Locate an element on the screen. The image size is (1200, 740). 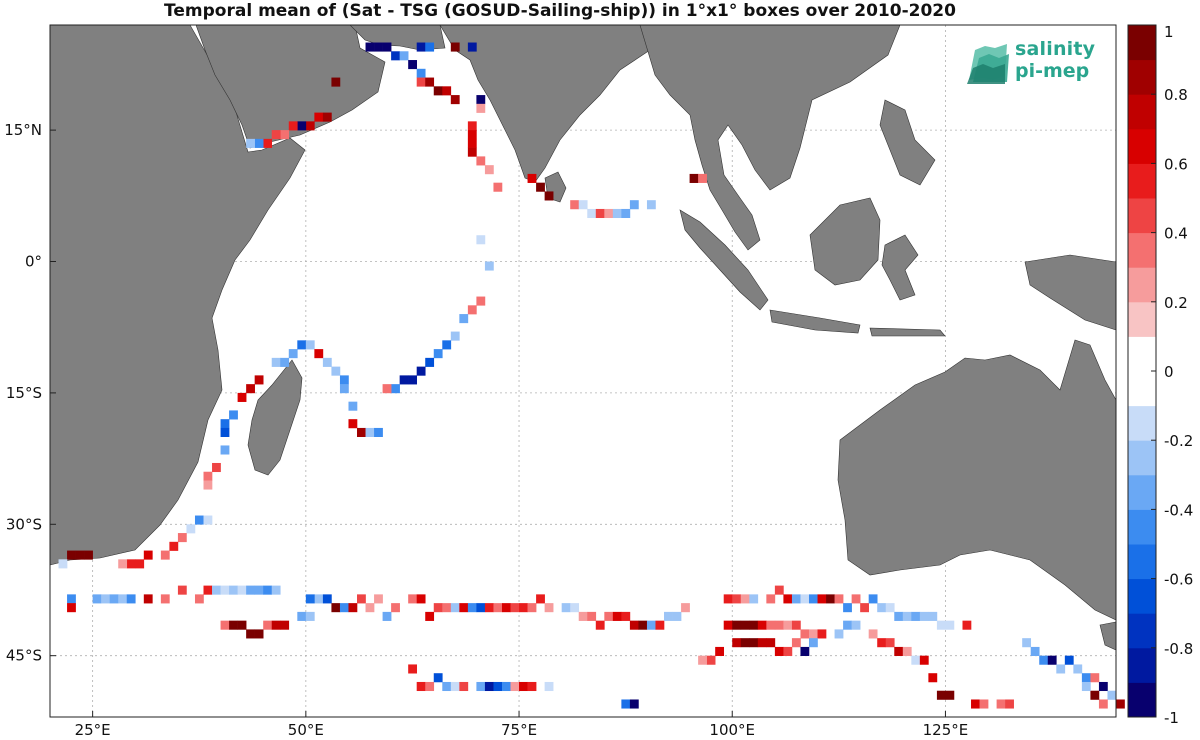
colorbar-tick-label-1: 0.8 is located at coordinates (1176, 95).